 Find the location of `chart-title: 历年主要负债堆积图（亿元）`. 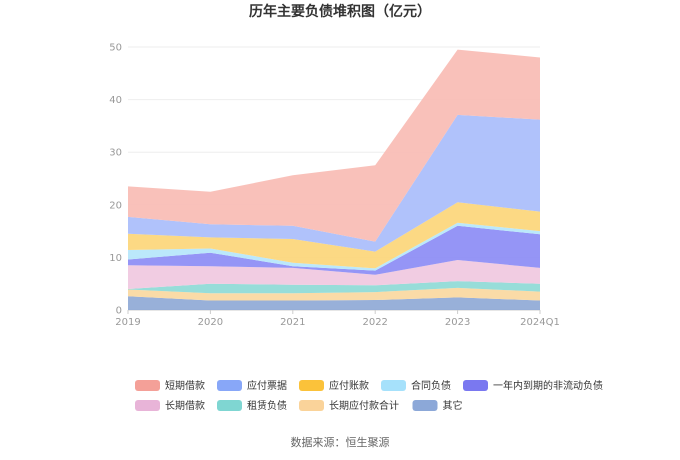

chart-title: 历年主要负债堆积图（亿元） is located at coordinates (340, 11).